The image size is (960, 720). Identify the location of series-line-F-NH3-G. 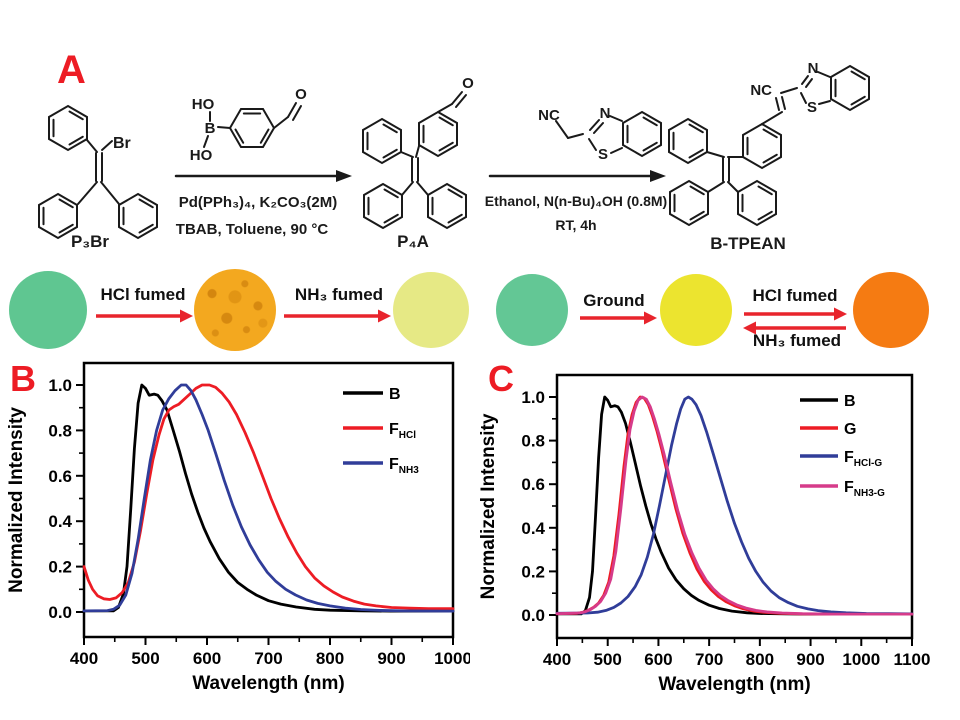
(734, 505).